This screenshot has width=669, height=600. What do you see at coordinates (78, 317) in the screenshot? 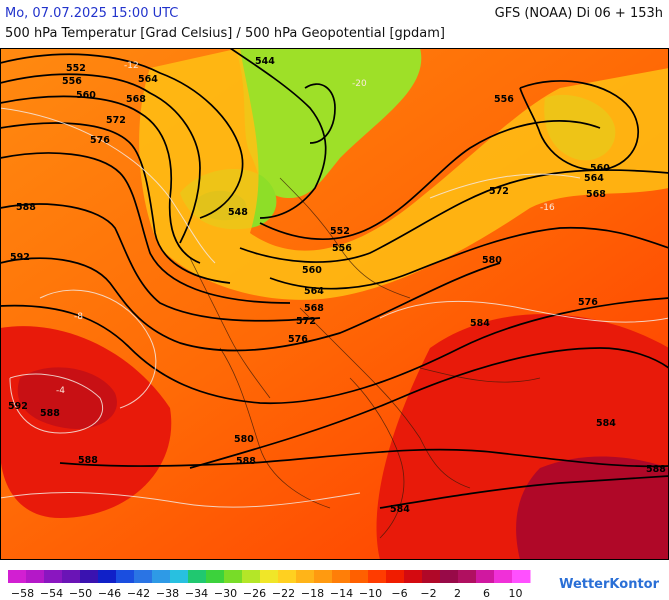
I see `isotherm-label: -8` at bounding box center [78, 317].